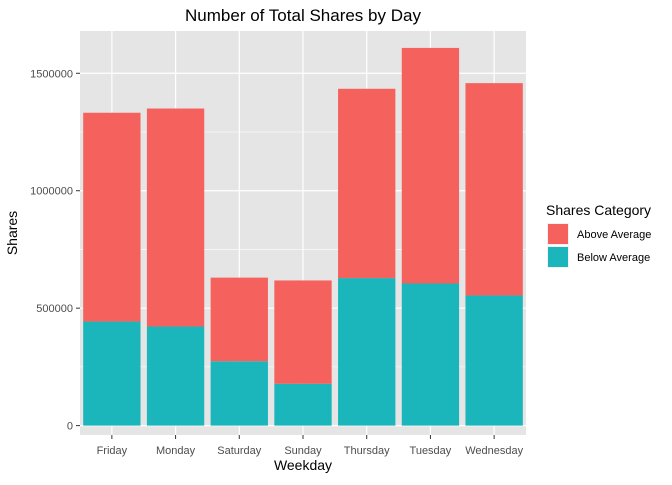 This screenshot has height=485, width=672. Describe the element at coordinates (493, 189) in the screenshot. I see `bar-wednesday-above-average` at that location.